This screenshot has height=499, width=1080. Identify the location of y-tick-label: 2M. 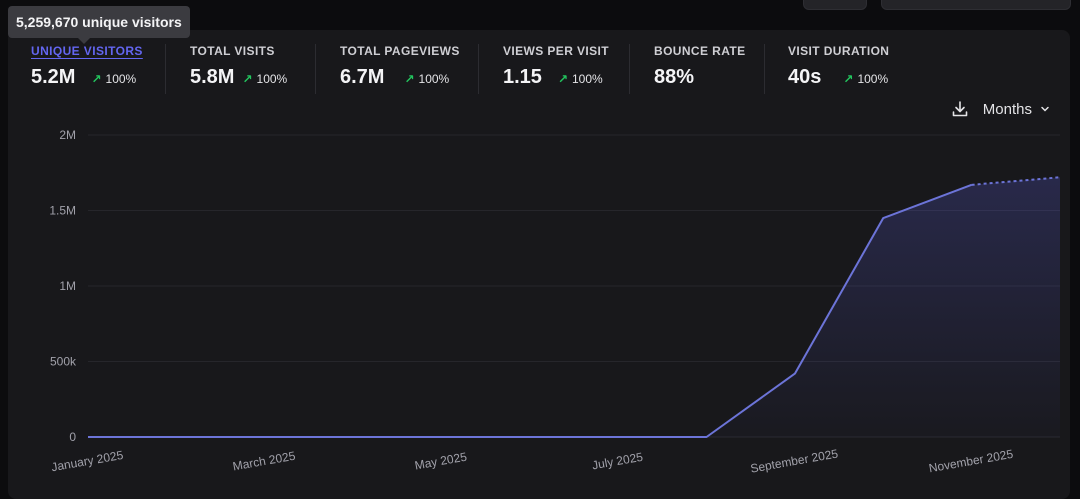
(67, 135).